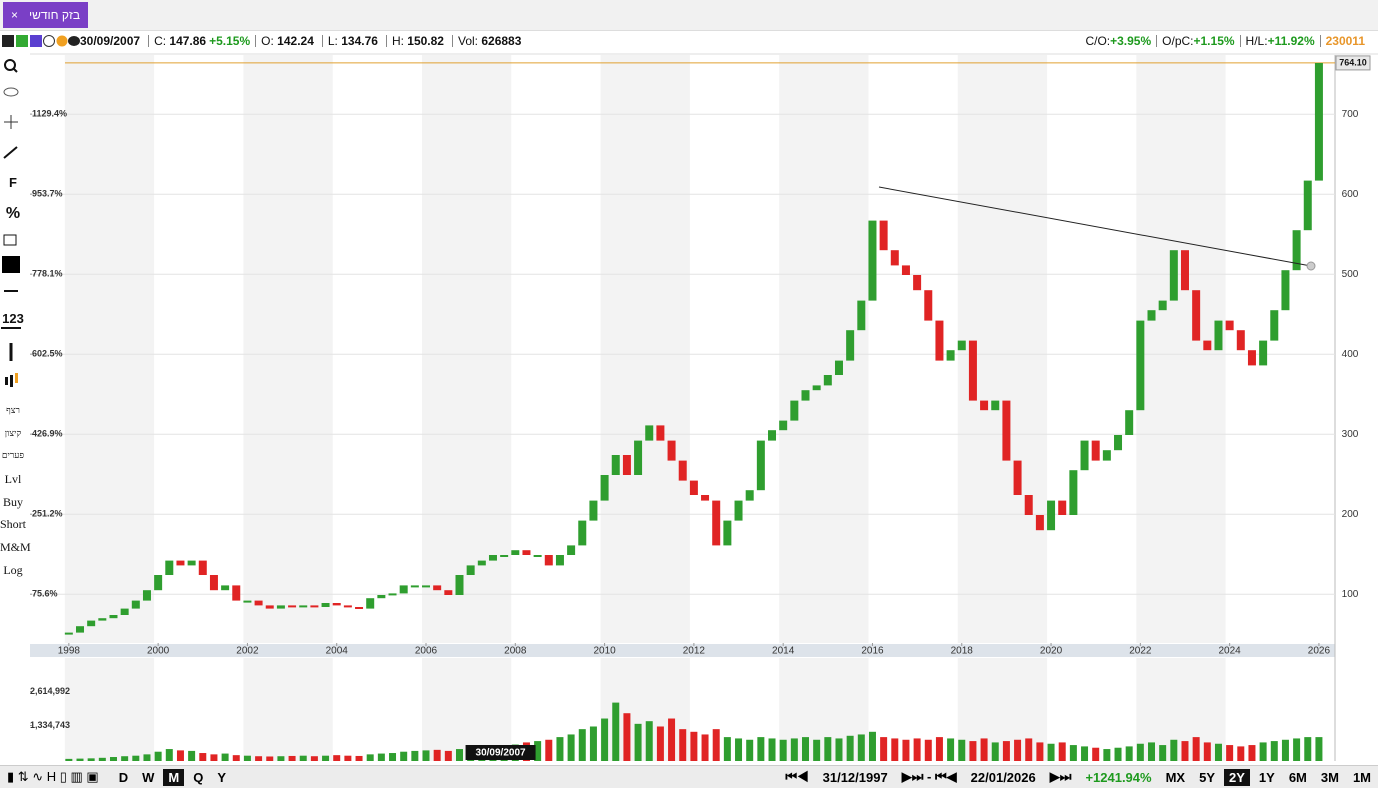  What do you see at coordinates (11, 223) in the screenshot?
I see `toolbar-icons` at bounding box center [11, 223].